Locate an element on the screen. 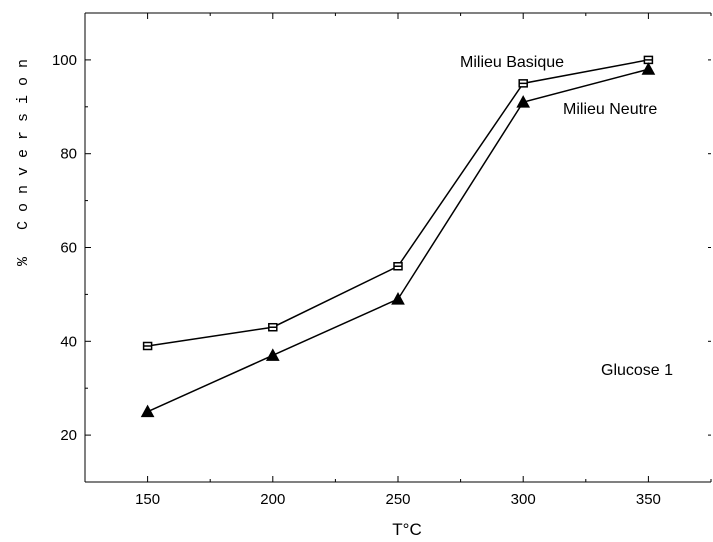 The image size is (713, 542). y-tick-label: 60 is located at coordinates (68, 248).